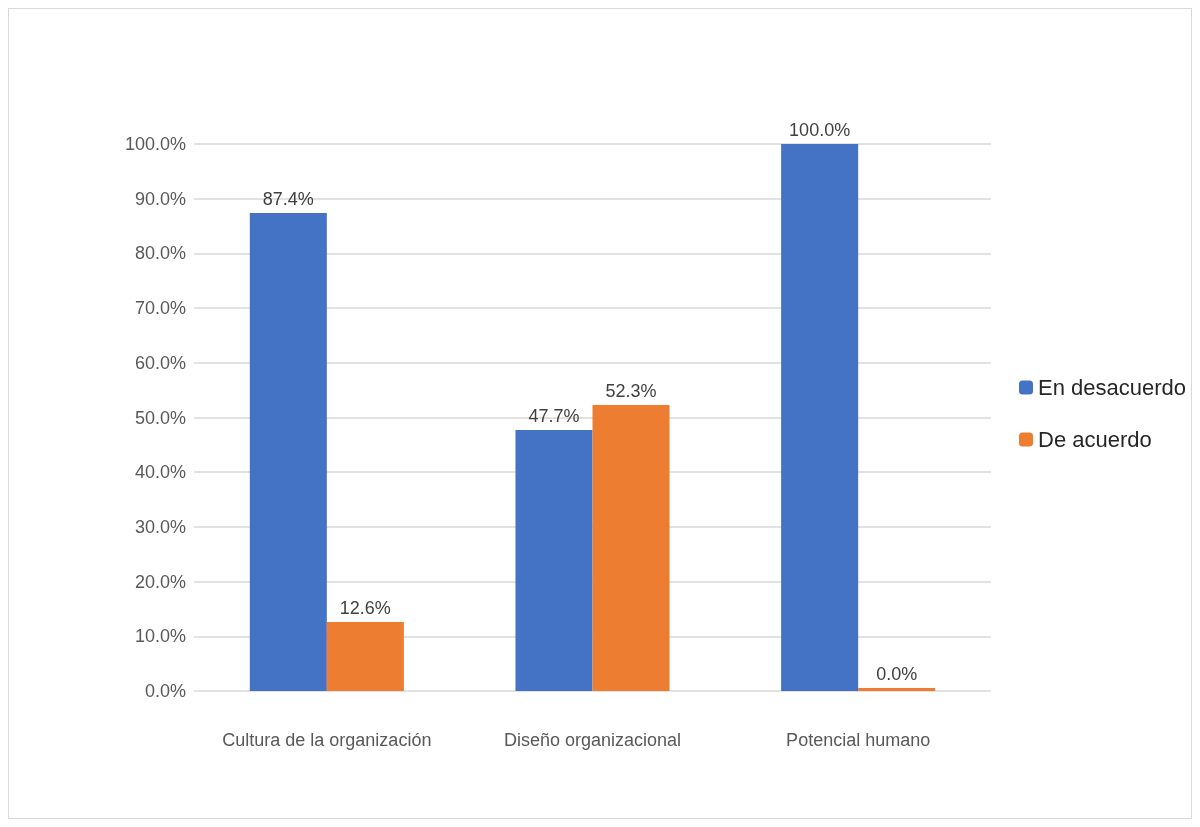  Describe the element at coordinates (160, 526) in the screenshot. I see `y-tick-label: 30.0%` at that location.